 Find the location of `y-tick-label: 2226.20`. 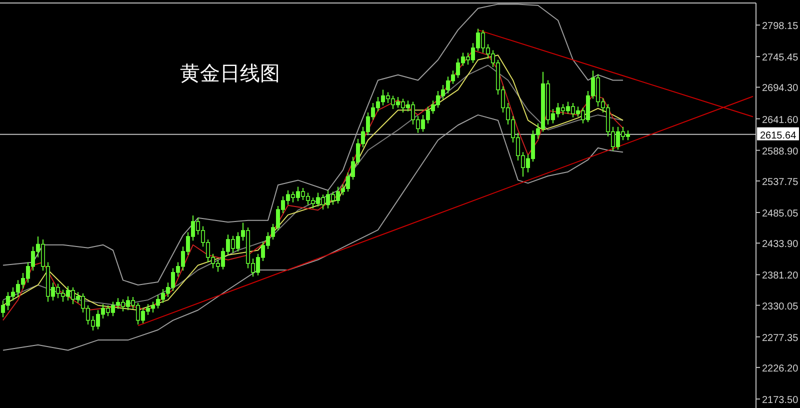

y-tick-label: 2226.20 is located at coordinates (780, 368).